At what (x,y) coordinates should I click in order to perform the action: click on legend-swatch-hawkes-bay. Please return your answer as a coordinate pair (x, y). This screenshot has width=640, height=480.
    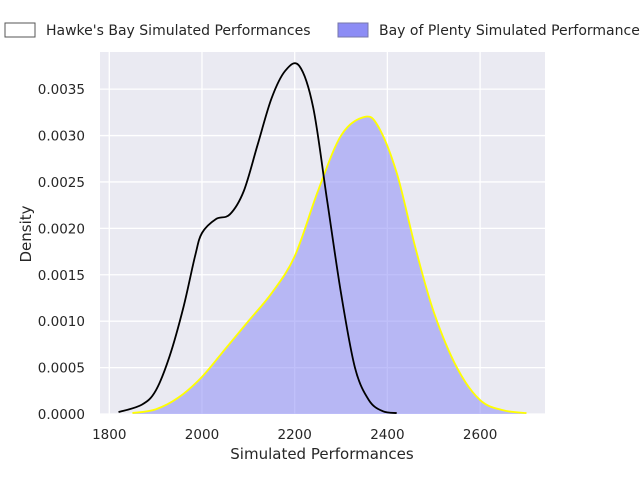
    Looking at the image, I should click on (20, 30).